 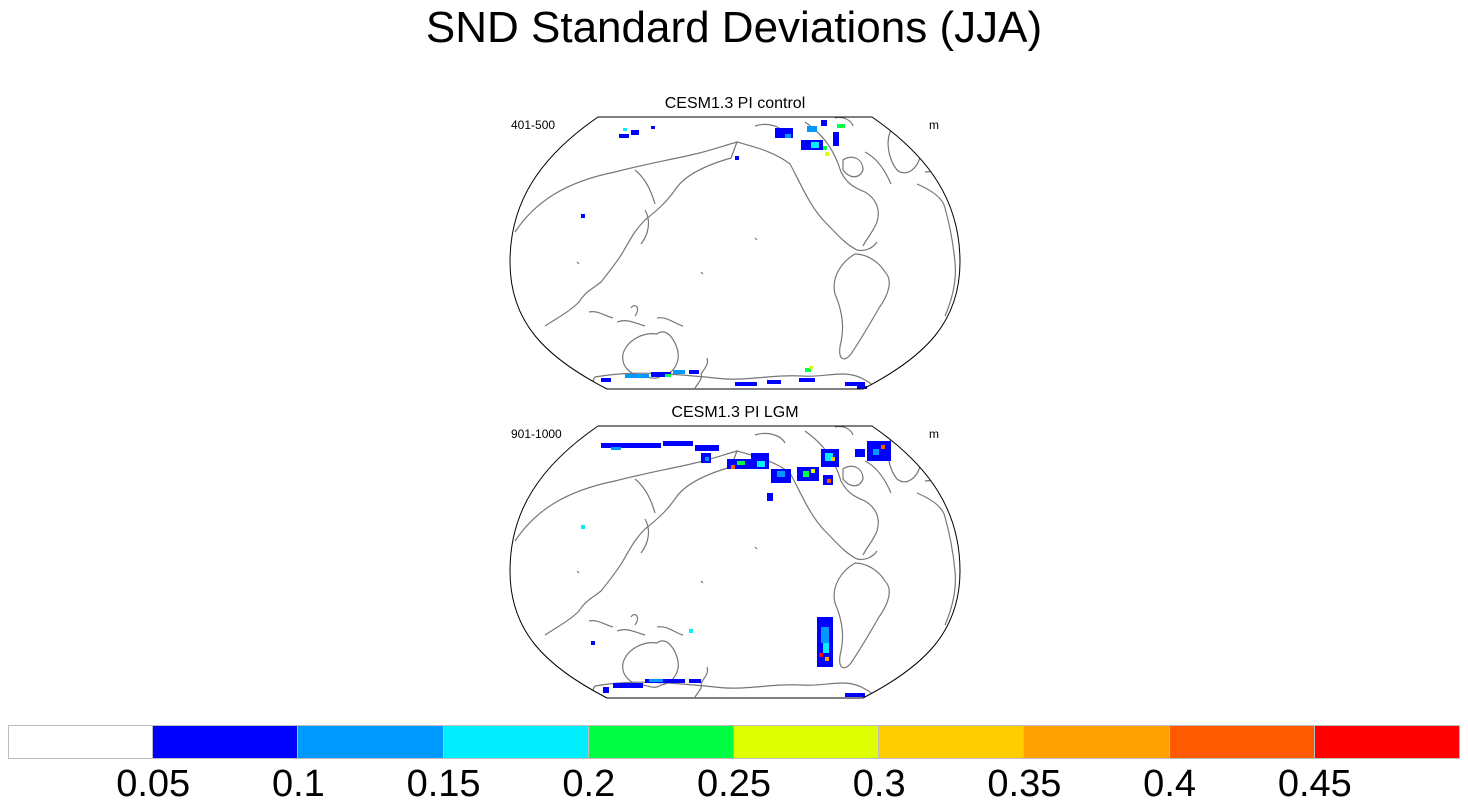 What do you see at coordinates (298, 784) in the screenshot?
I see `colorbar-tick-label: 0.1` at bounding box center [298, 784].